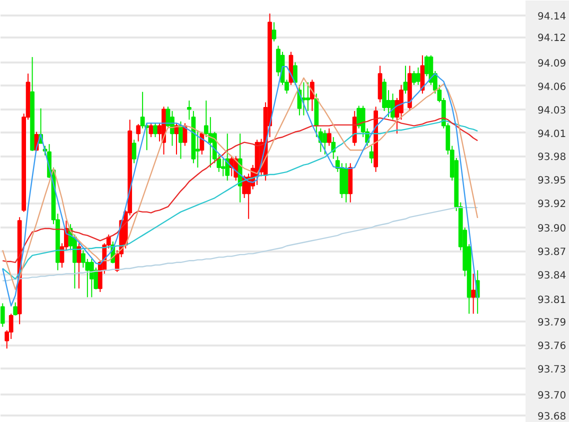 The width and height of the screenshot is (569, 422). I want to click on y-tick-label: 93.95, so click(552, 181).